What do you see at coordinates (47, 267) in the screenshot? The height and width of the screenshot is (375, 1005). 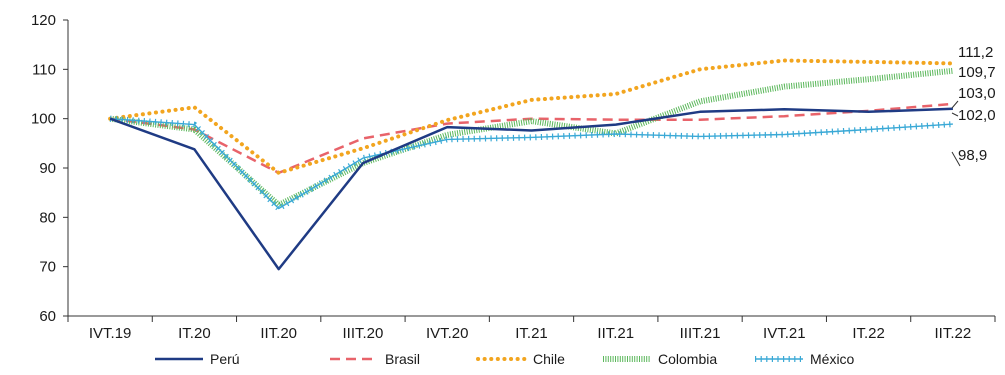 I see `y-tick-label: 70` at bounding box center [47, 267].